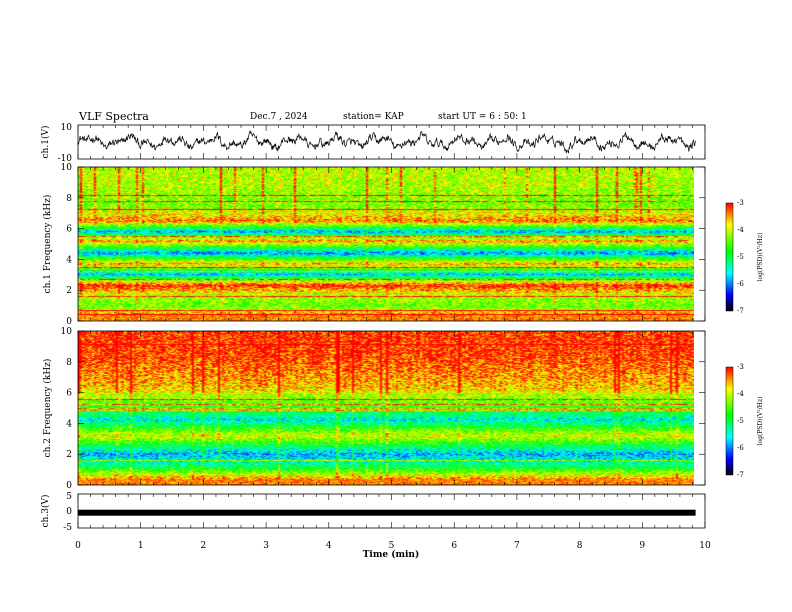  I want to click on cb1-tick-4: -7, so click(740, 311).